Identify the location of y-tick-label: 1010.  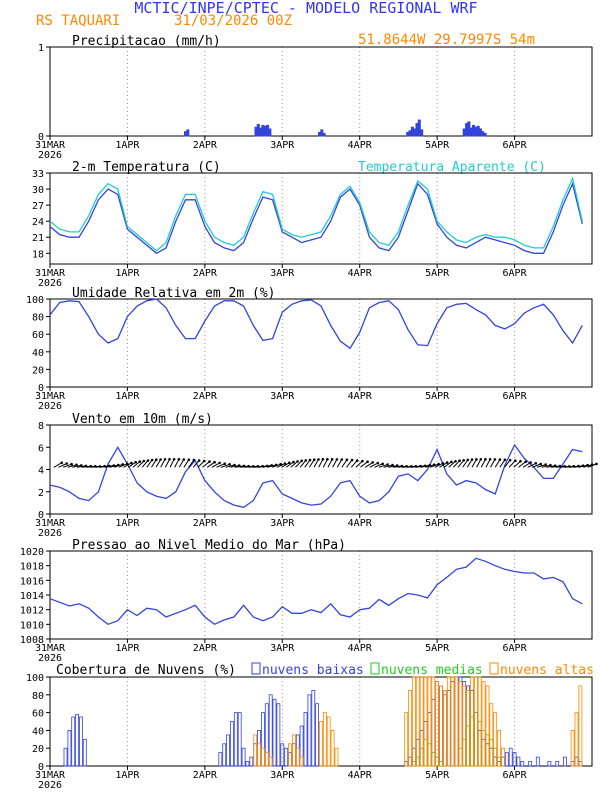
(32, 625).